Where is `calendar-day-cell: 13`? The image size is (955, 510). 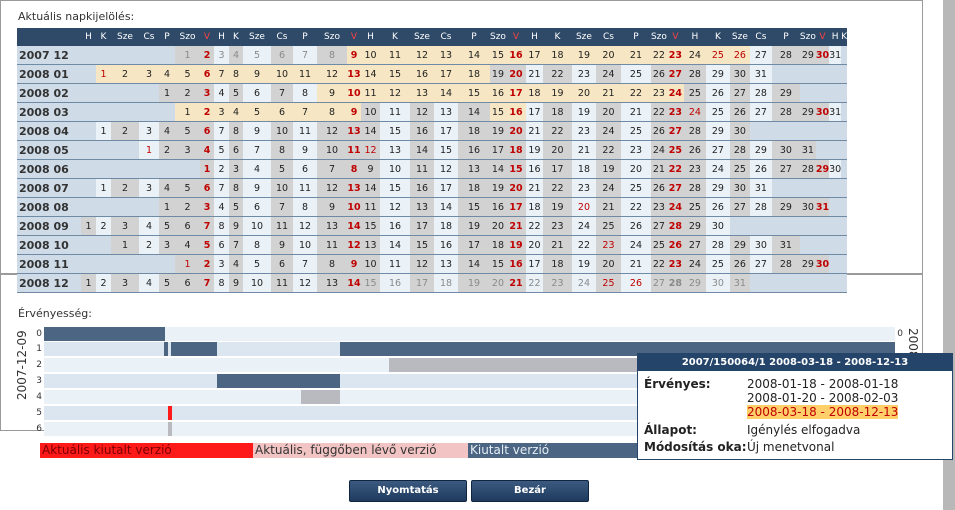 calendar-day-cell: 13 is located at coordinates (422, 207).